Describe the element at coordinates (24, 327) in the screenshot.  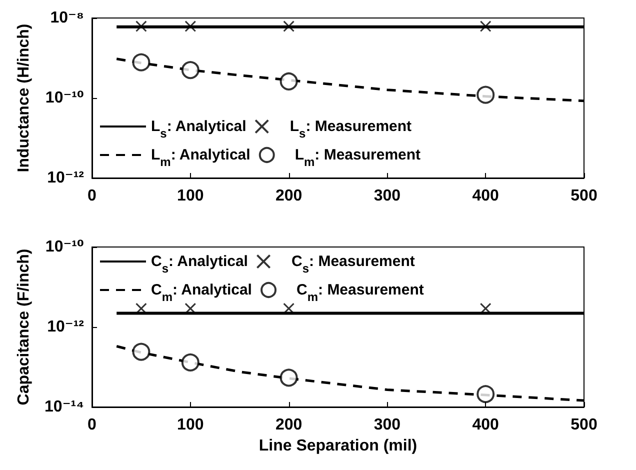
I see `y-axis-title: Capacitance (F/inch)` at that location.